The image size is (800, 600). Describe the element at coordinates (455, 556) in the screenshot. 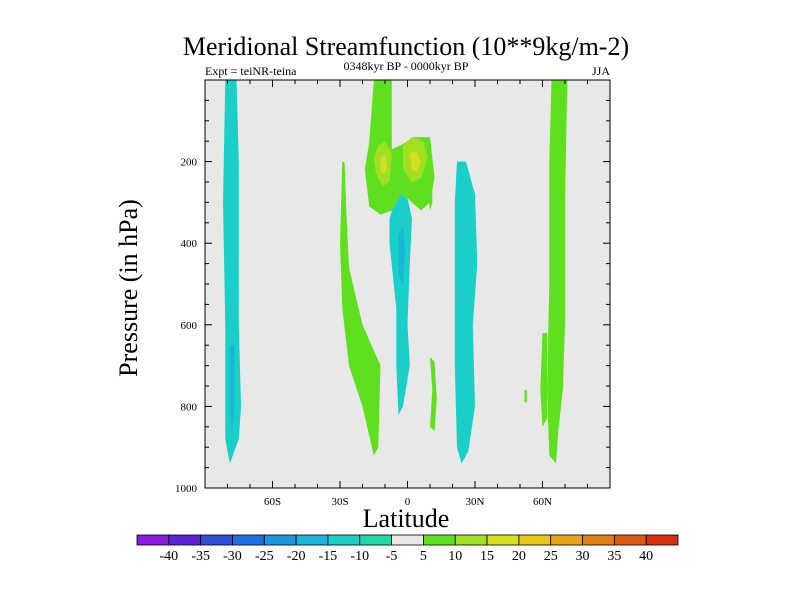

I see `colorbar-label: 10` at that location.